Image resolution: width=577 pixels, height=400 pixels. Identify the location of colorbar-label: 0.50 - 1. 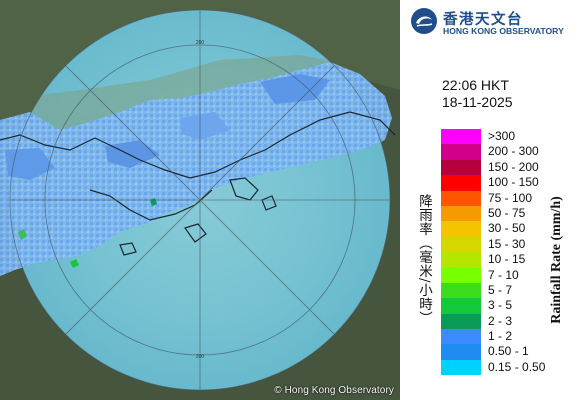
(508, 351).